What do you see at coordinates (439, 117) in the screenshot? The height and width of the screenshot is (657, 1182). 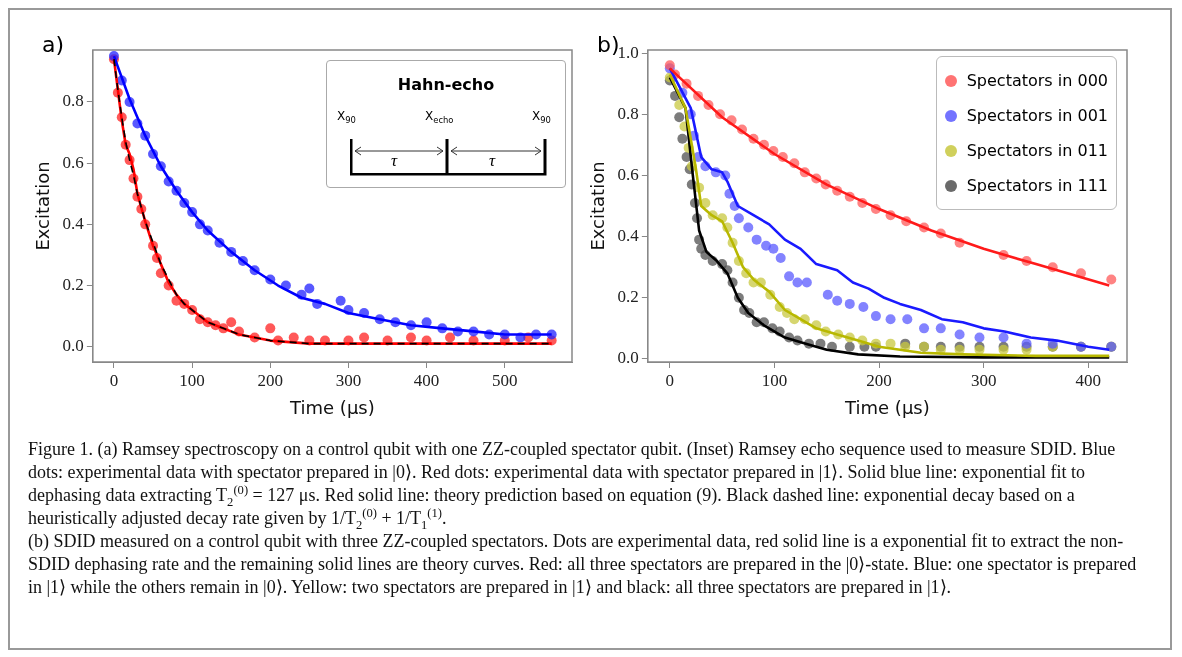 I see `annotation: X$_{echo}$` at bounding box center [439, 117].